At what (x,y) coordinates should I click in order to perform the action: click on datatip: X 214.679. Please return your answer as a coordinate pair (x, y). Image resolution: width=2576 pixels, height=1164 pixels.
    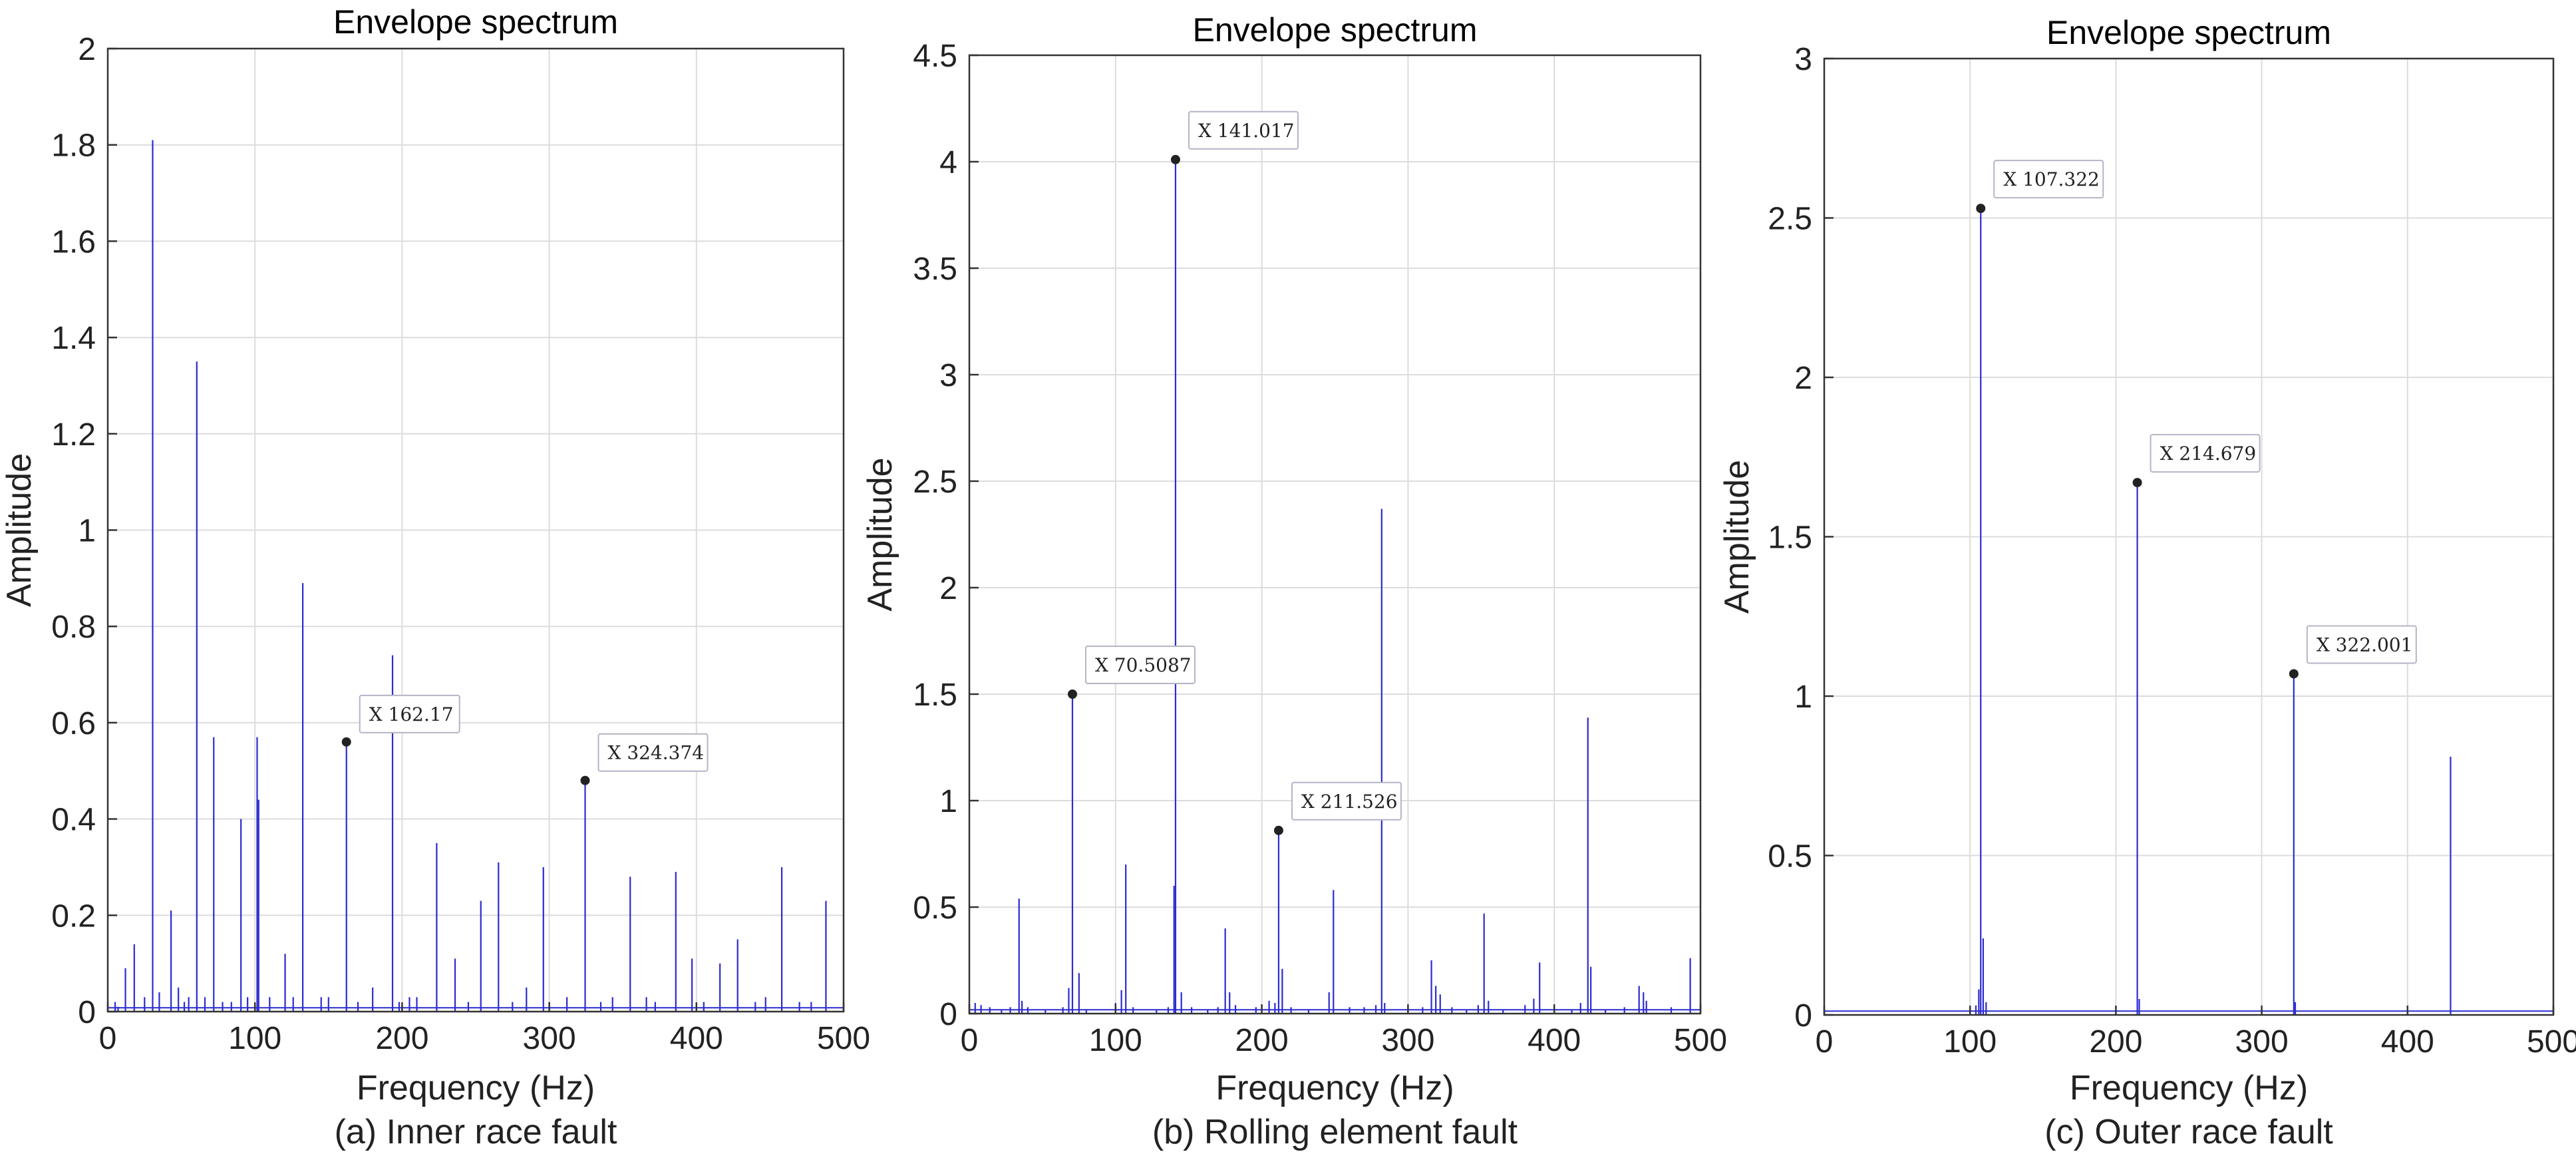
    Looking at the image, I should click on (2196, 461).